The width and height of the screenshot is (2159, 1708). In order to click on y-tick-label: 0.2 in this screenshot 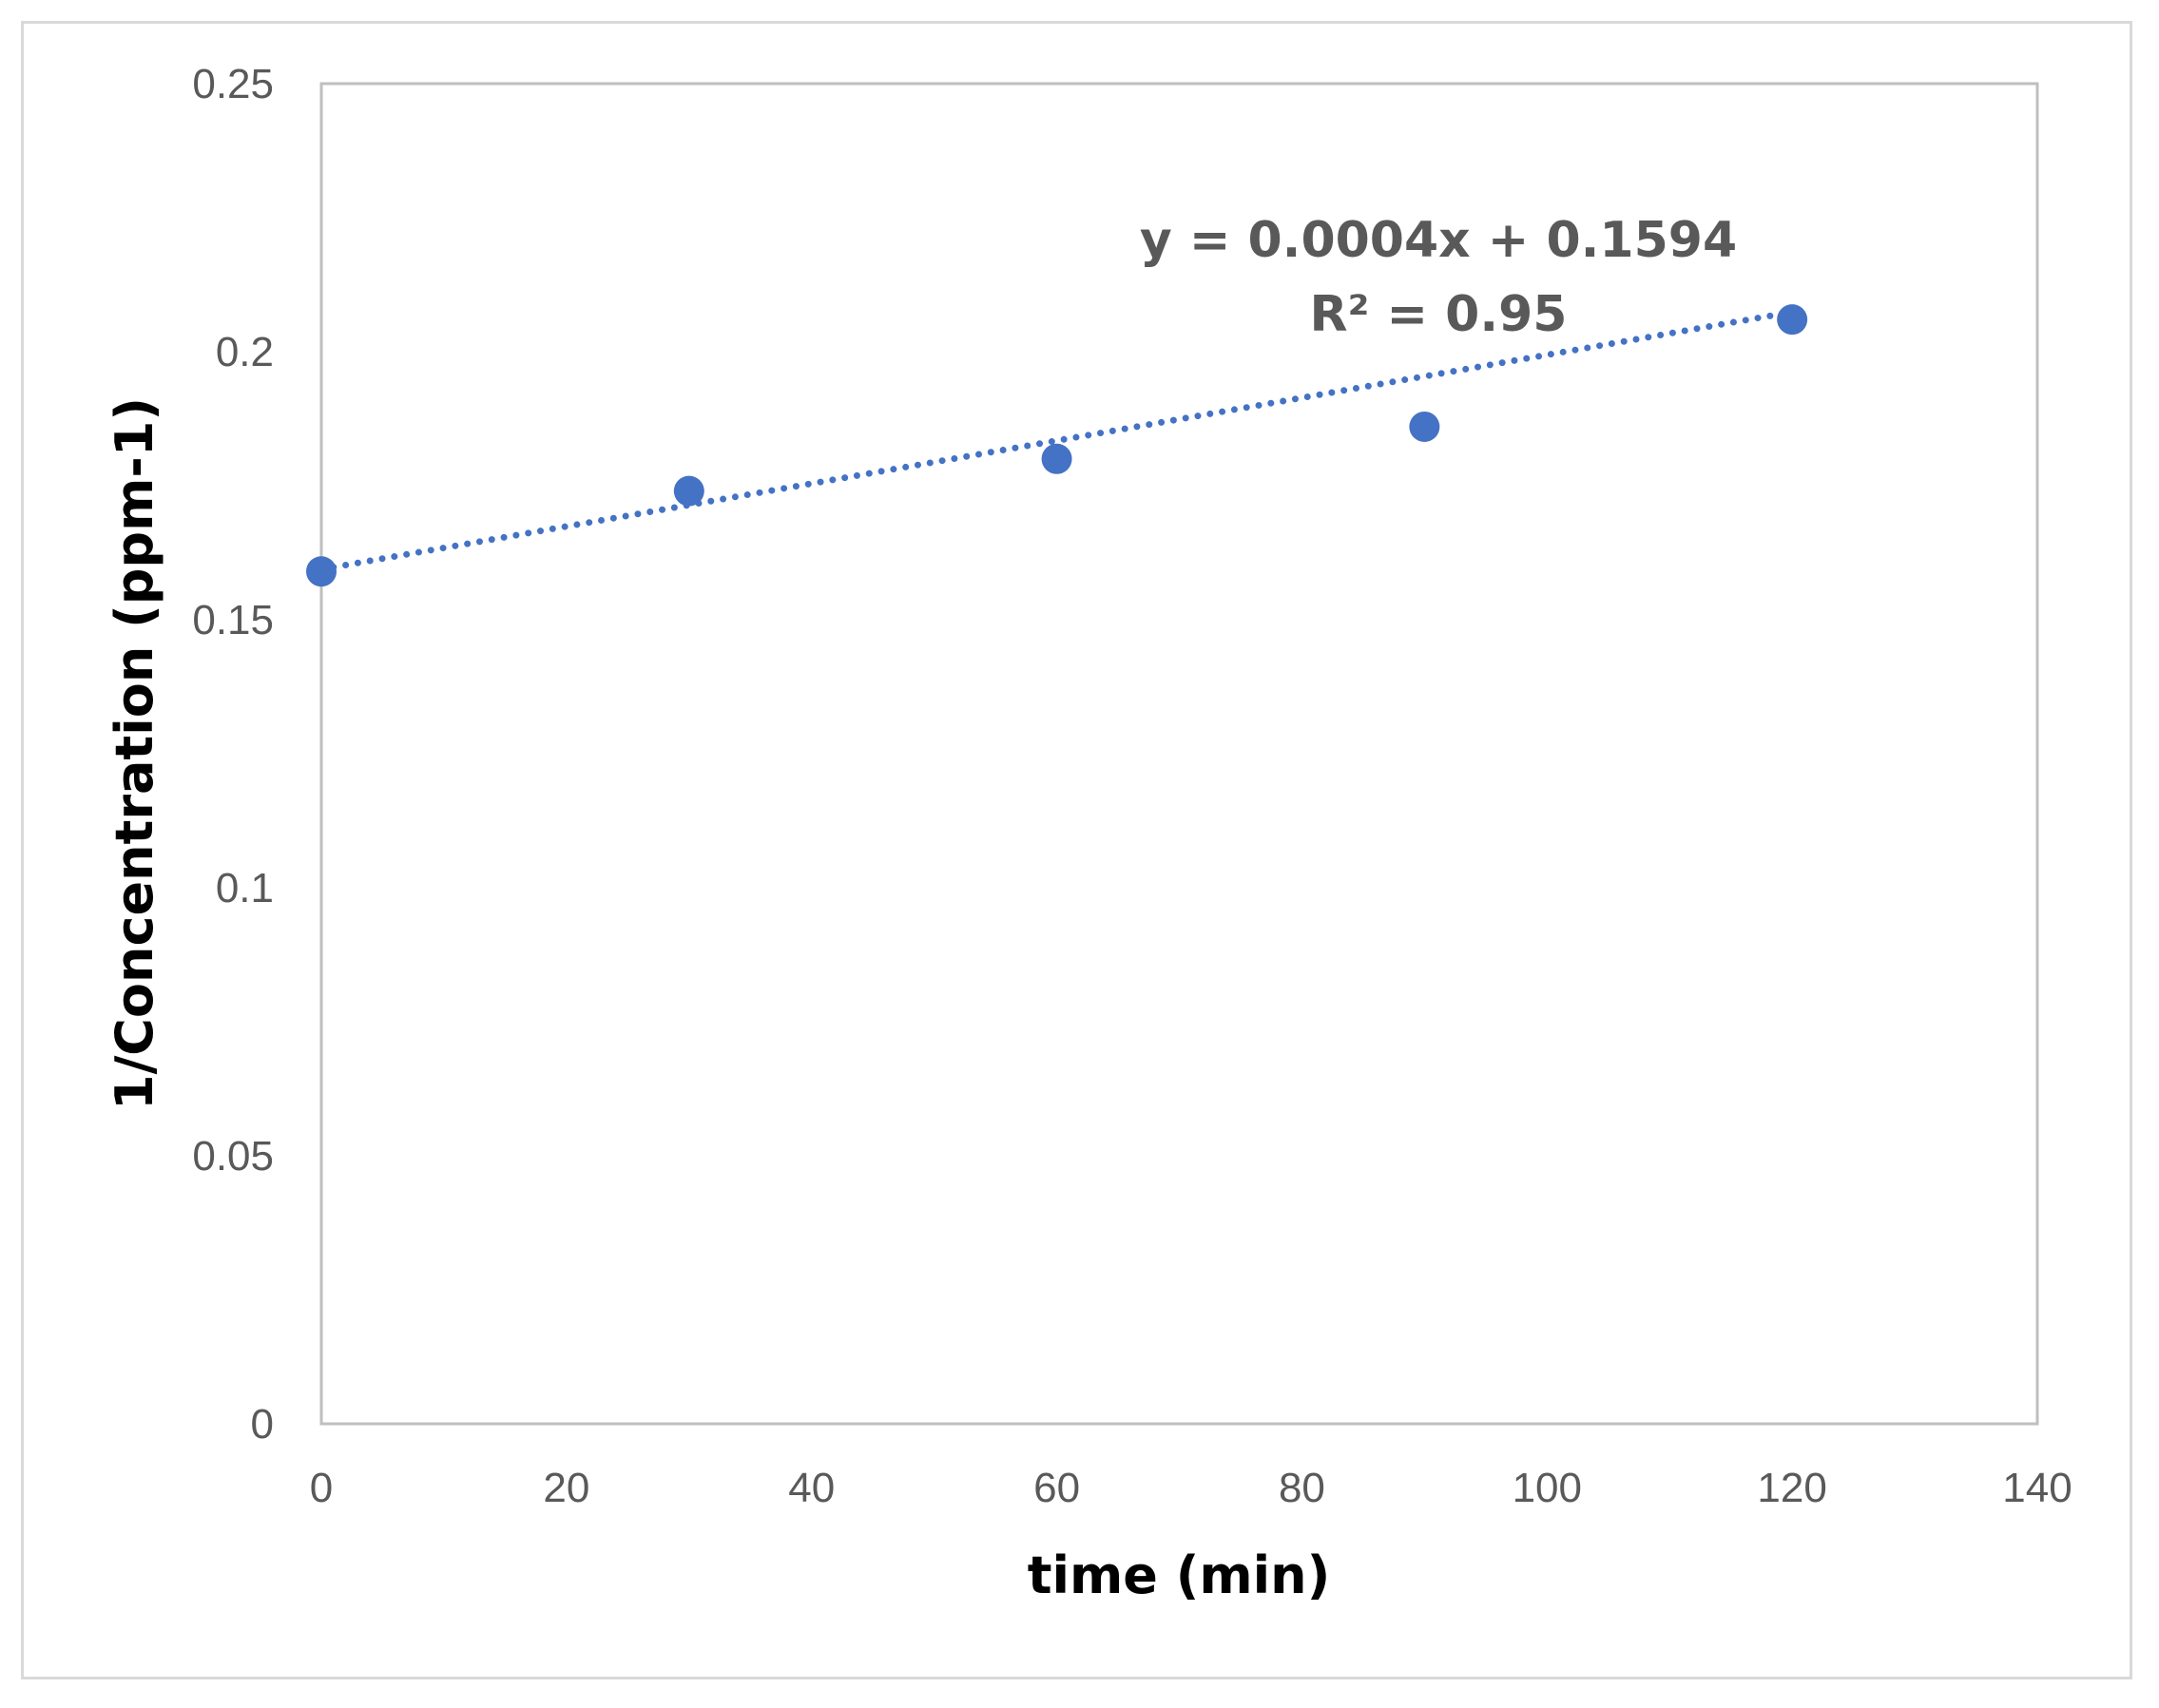, I will do `click(245, 352)`.